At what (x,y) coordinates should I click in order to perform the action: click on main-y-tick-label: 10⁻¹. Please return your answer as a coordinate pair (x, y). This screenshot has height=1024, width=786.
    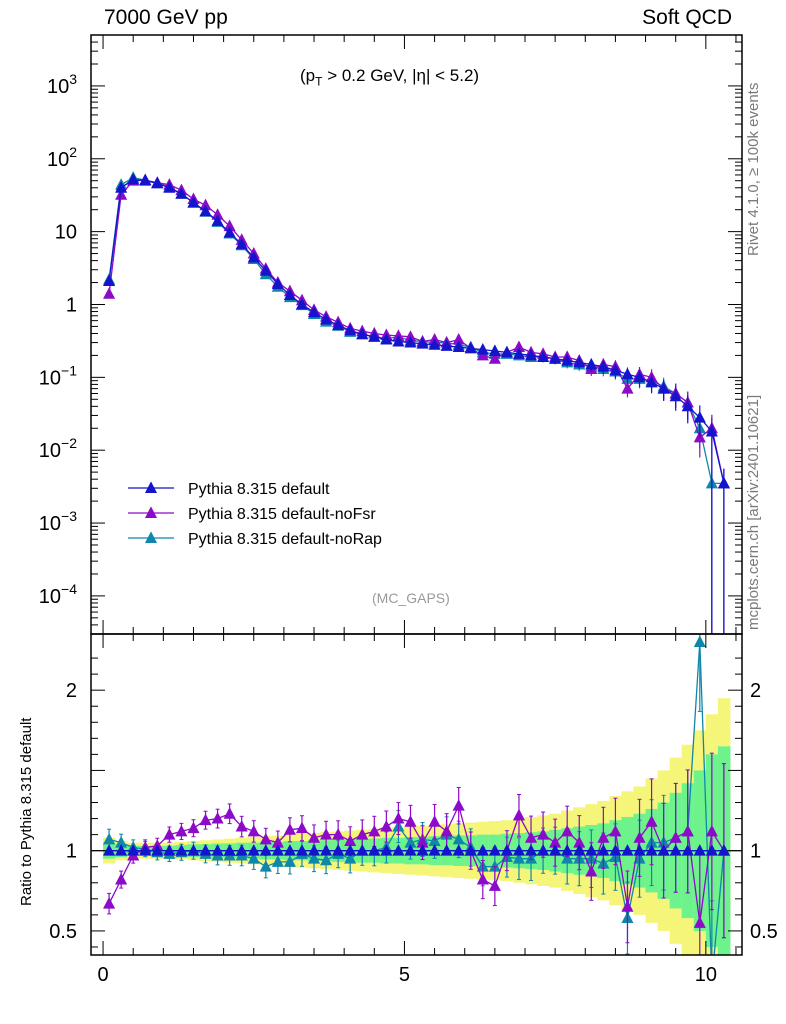
    Looking at the image, I should click on (58, 375).